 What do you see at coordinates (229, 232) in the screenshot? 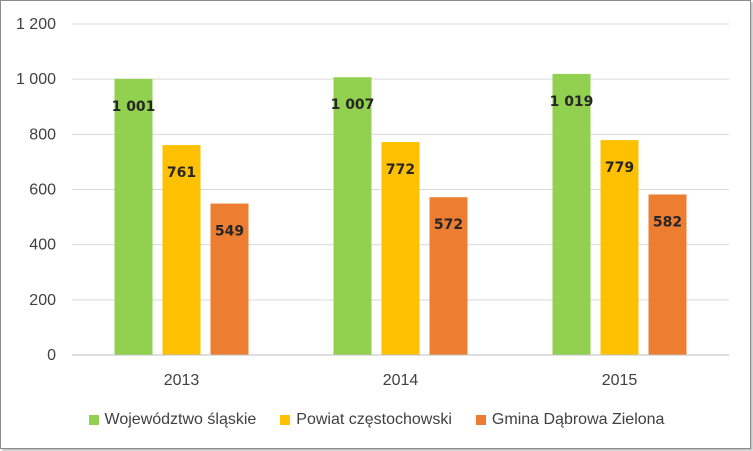
I see `data-label-2013-series-2: 549` at bounding box center [229, 232].